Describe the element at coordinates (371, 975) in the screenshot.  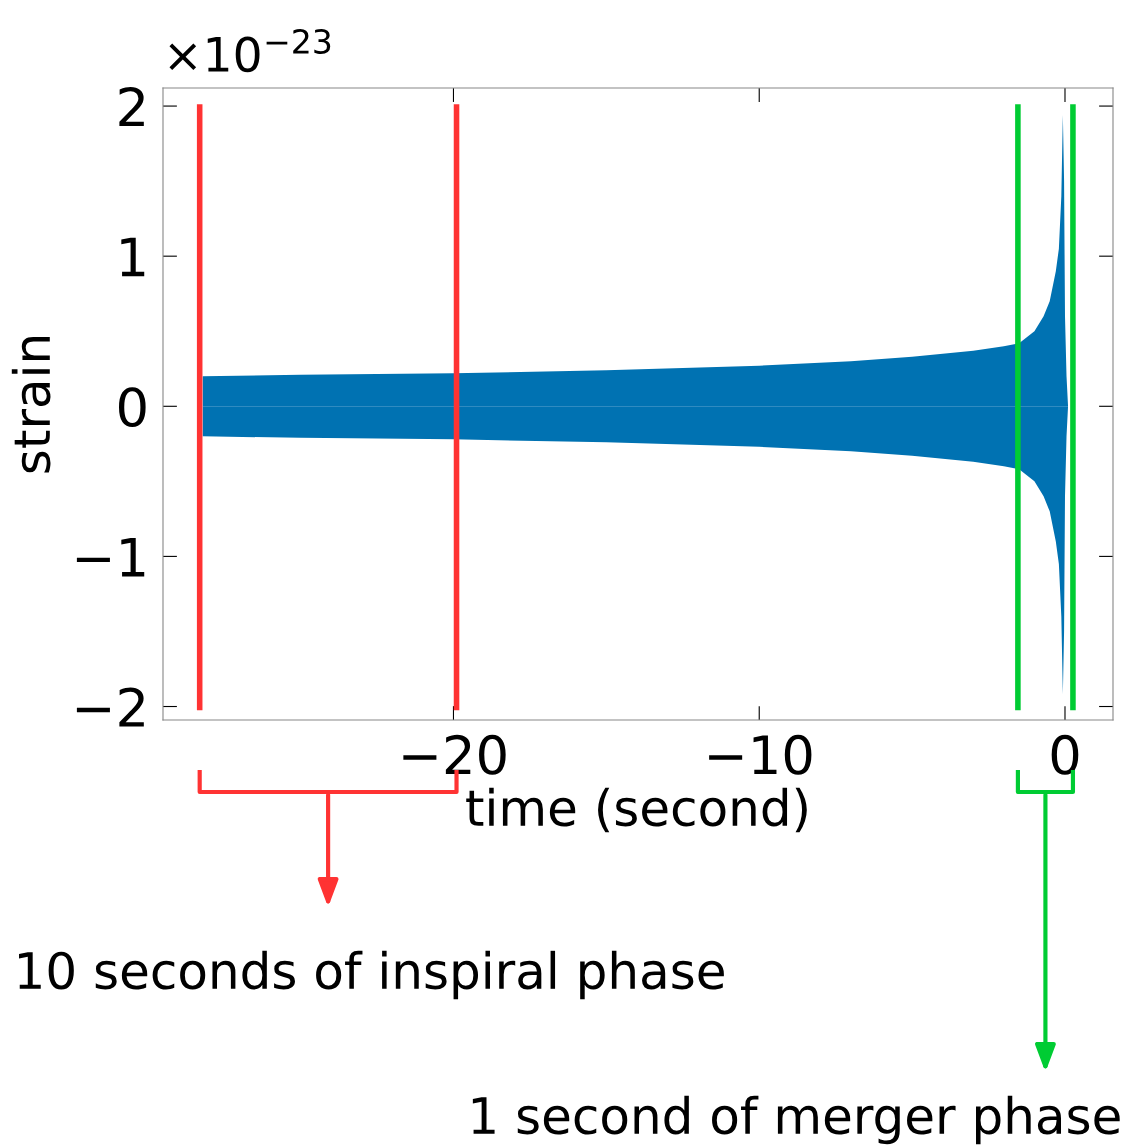
I see `text: 10 seconds of inspiral phase` at that location.